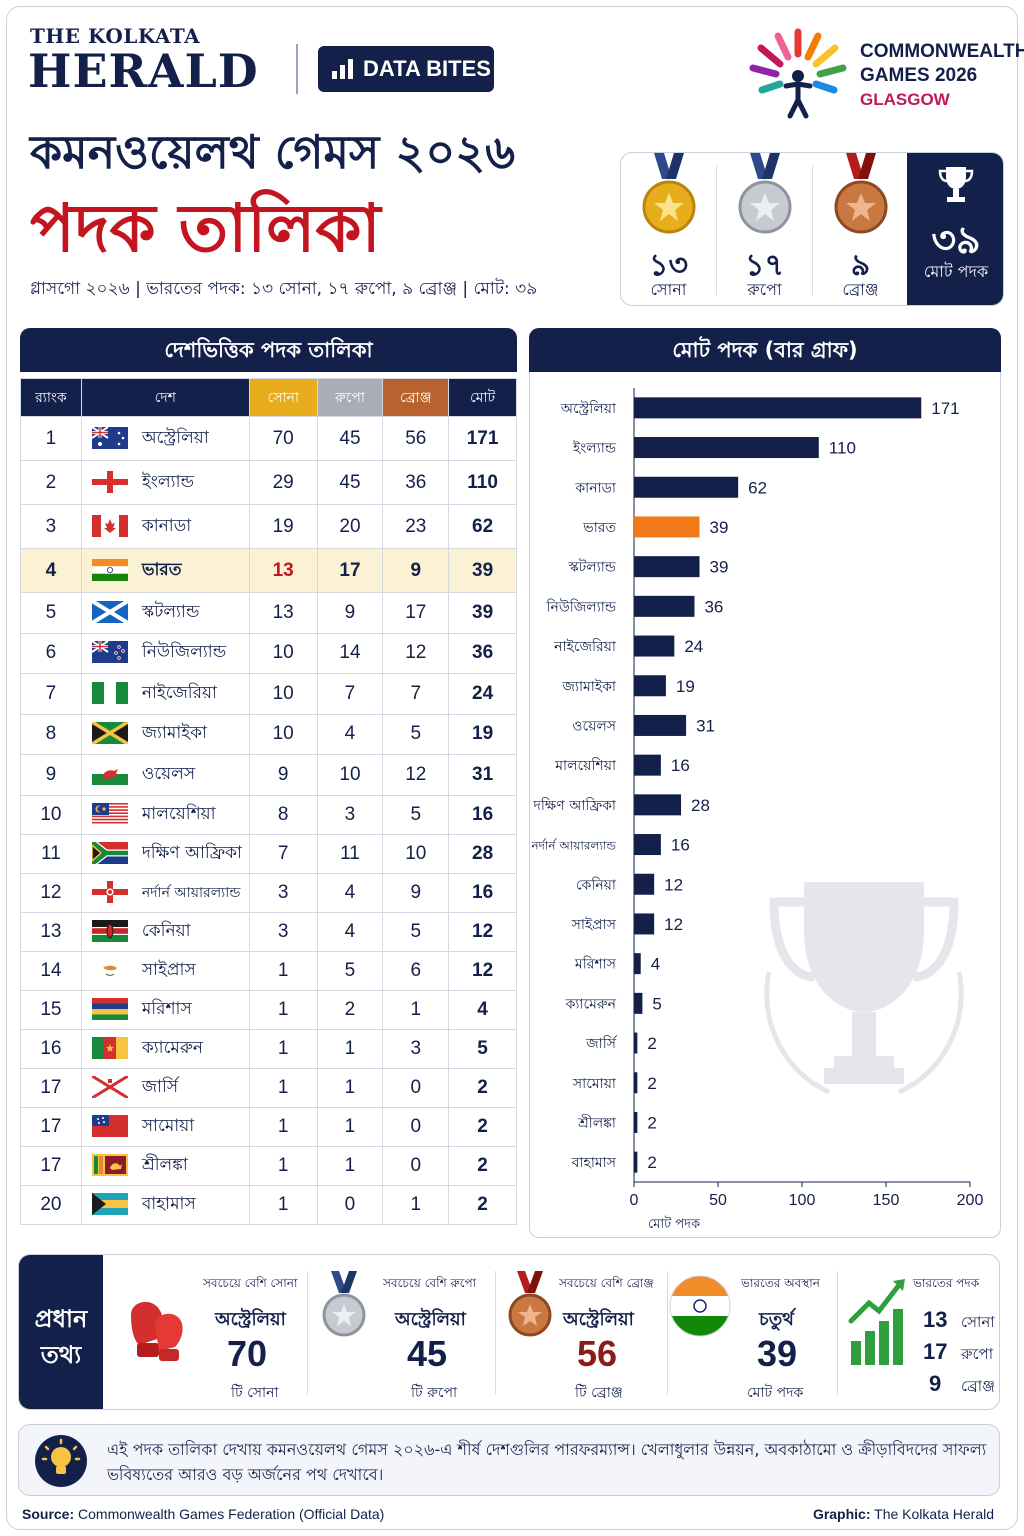 The image size is (1024, 1536). What do you see at coordinates (876, 1322) in the screenshot?
I see `growth-chart-icon` at bounding box center [876, 1322].